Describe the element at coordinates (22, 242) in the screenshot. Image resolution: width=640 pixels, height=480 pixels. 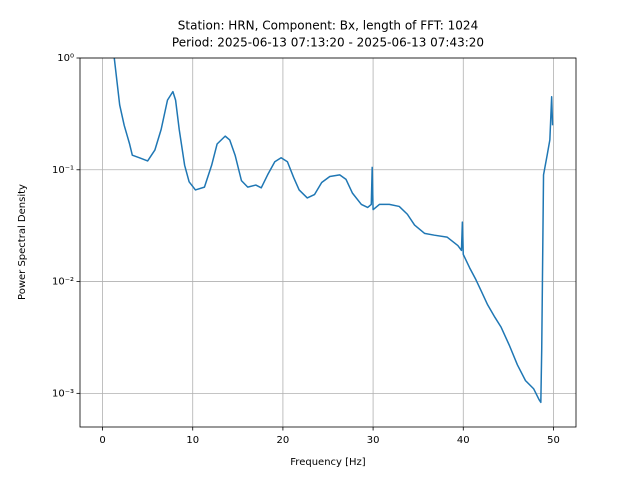
I see `y-axis-label: Power Spectral Density` at that location.